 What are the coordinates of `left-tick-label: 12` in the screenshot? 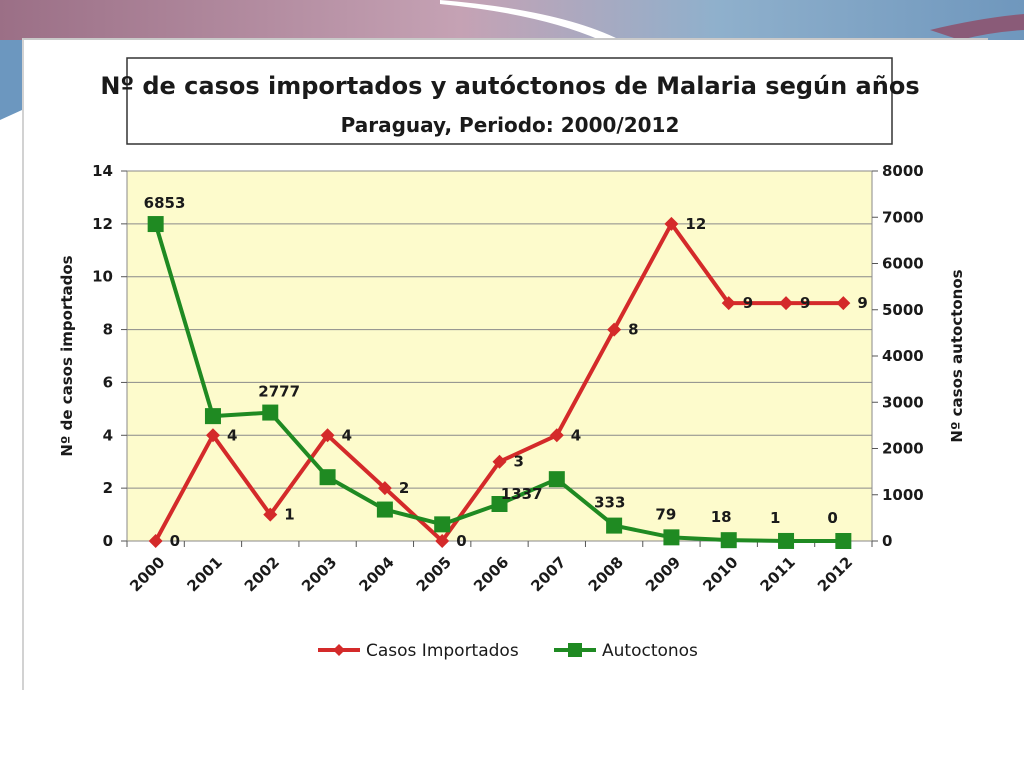 It's located at (102, 224).